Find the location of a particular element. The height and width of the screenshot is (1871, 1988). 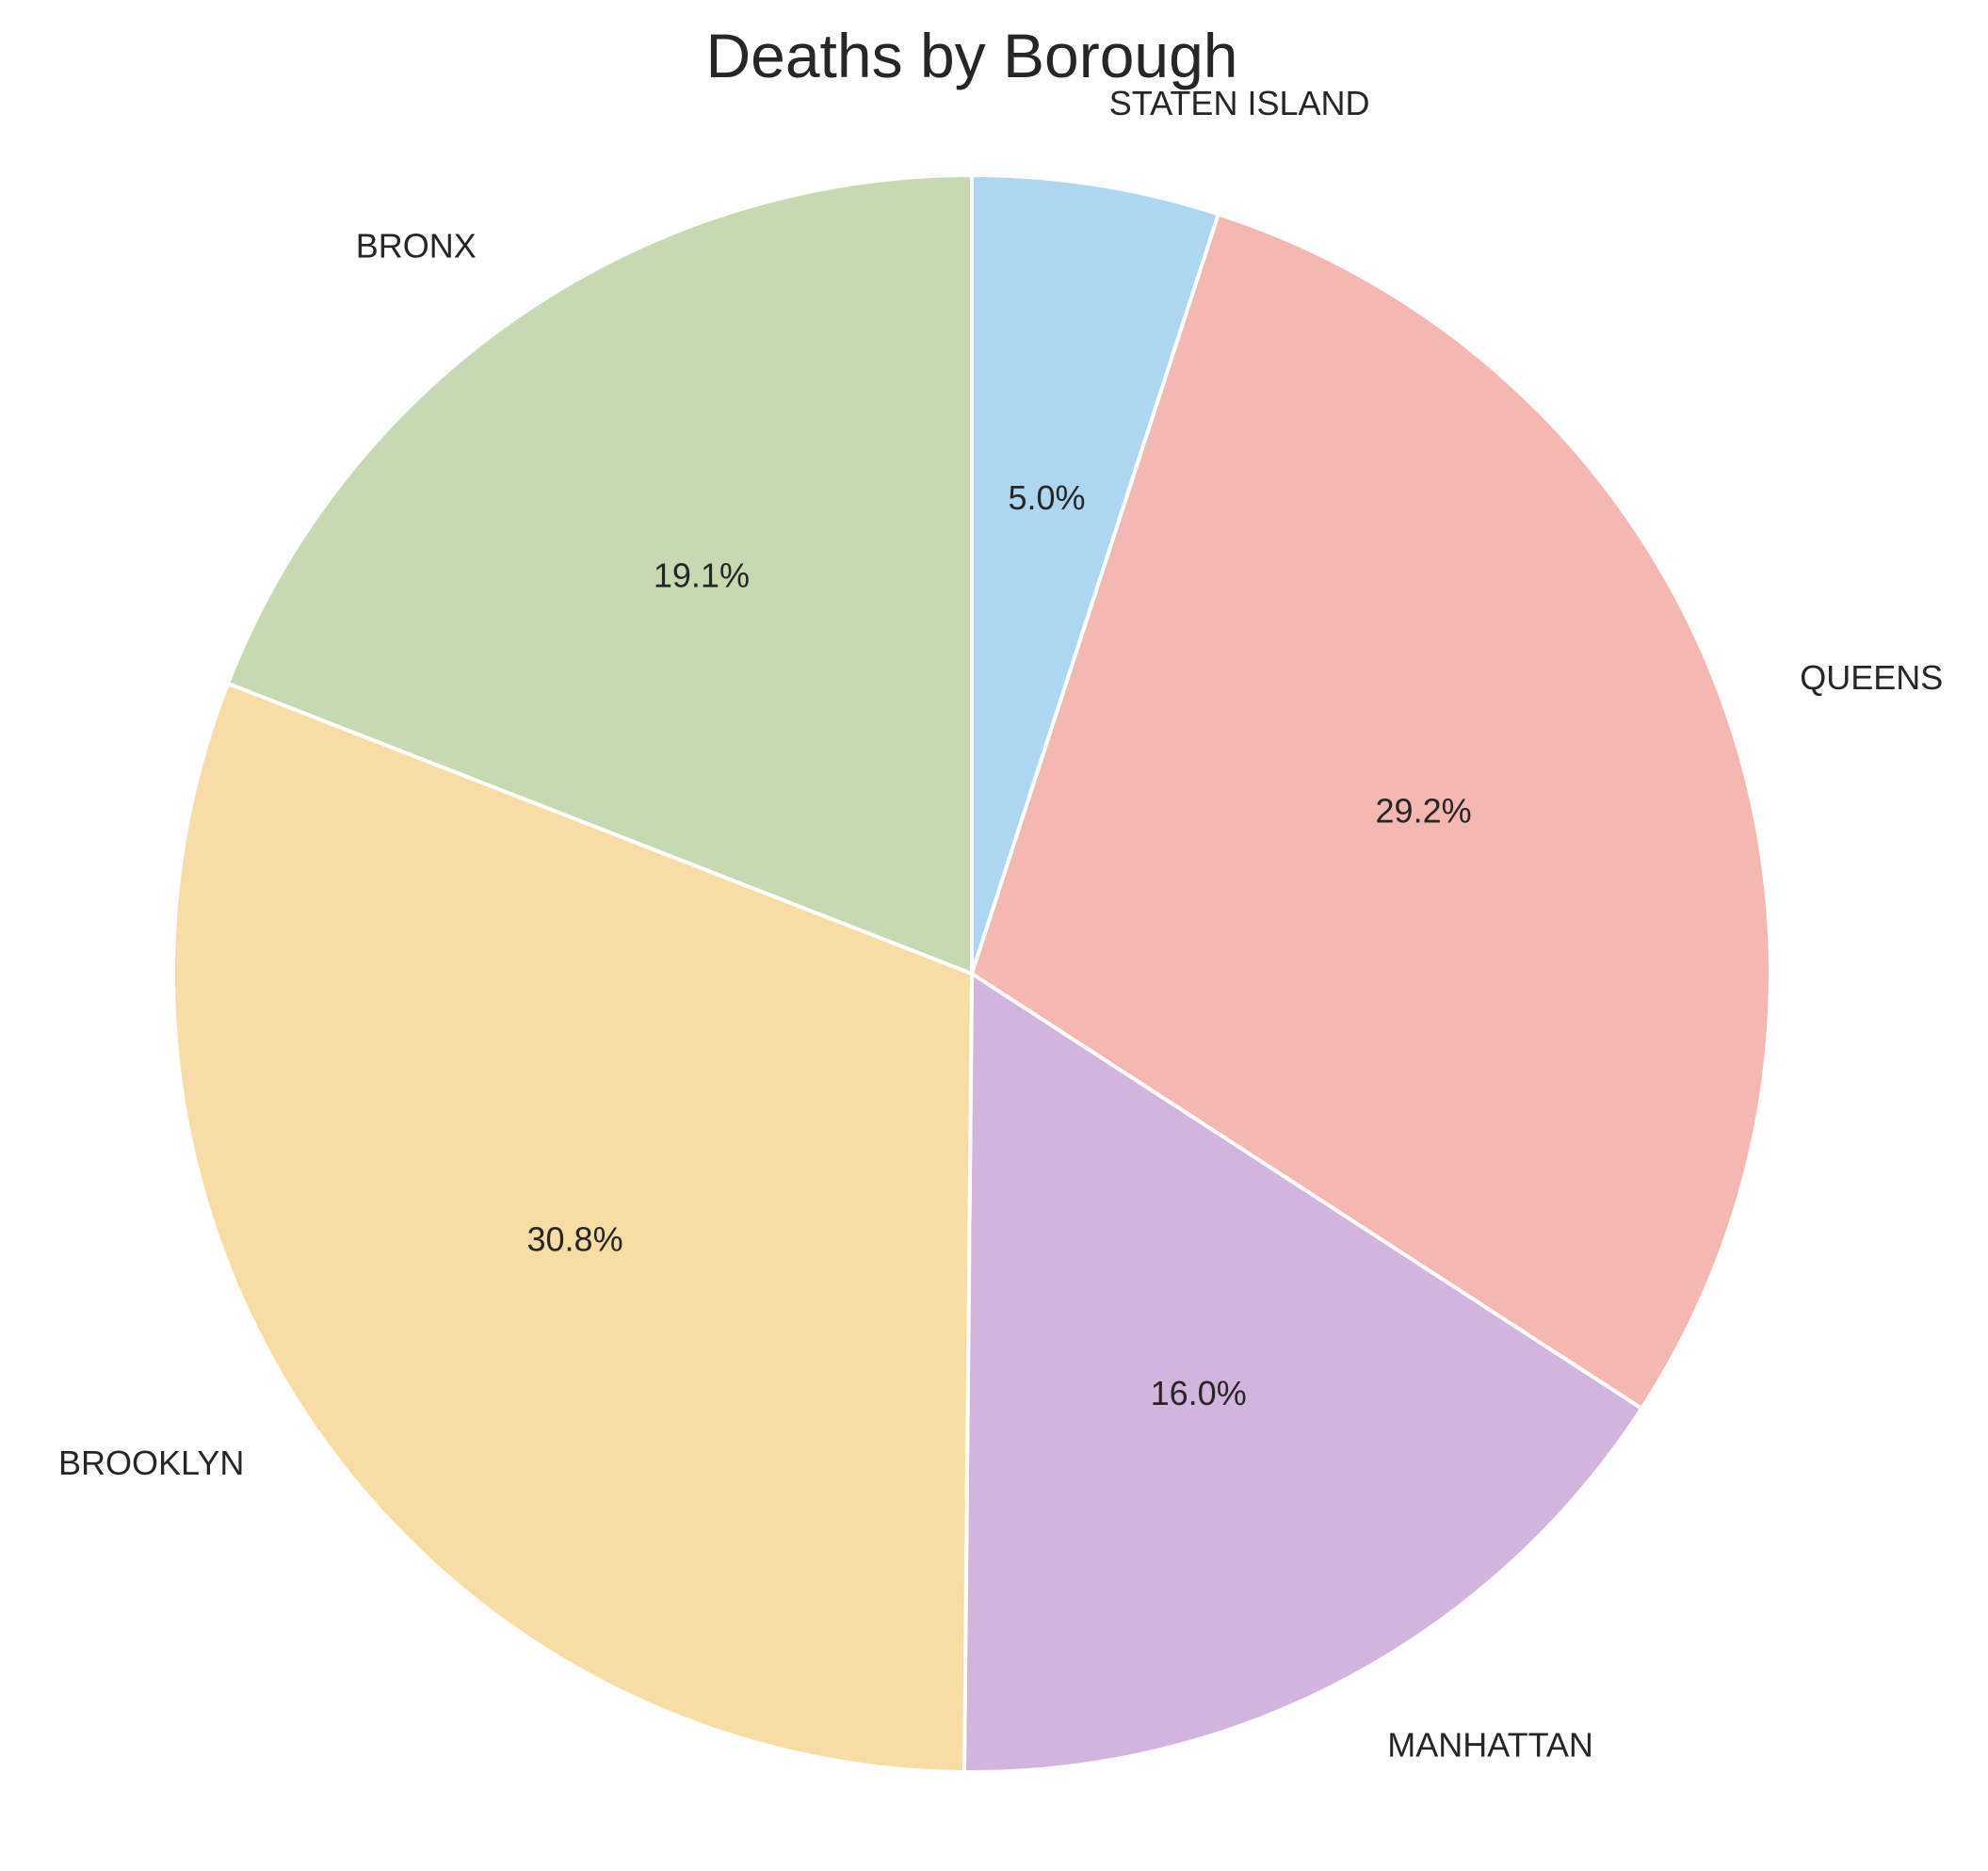

slice-label-brooklyn: BROOKLYN is located at coordinates (151, 1463).